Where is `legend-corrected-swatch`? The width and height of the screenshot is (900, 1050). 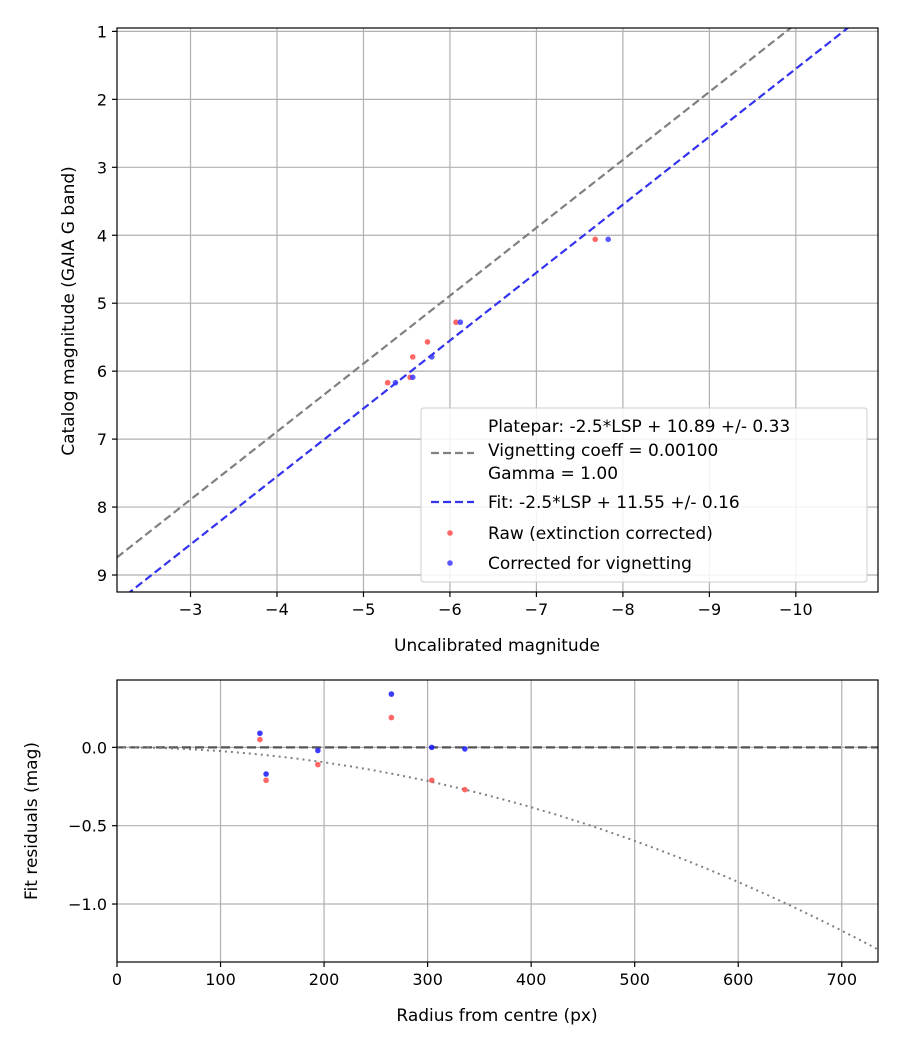
legend-corrected-swatch is located at coordinates (450, 563).